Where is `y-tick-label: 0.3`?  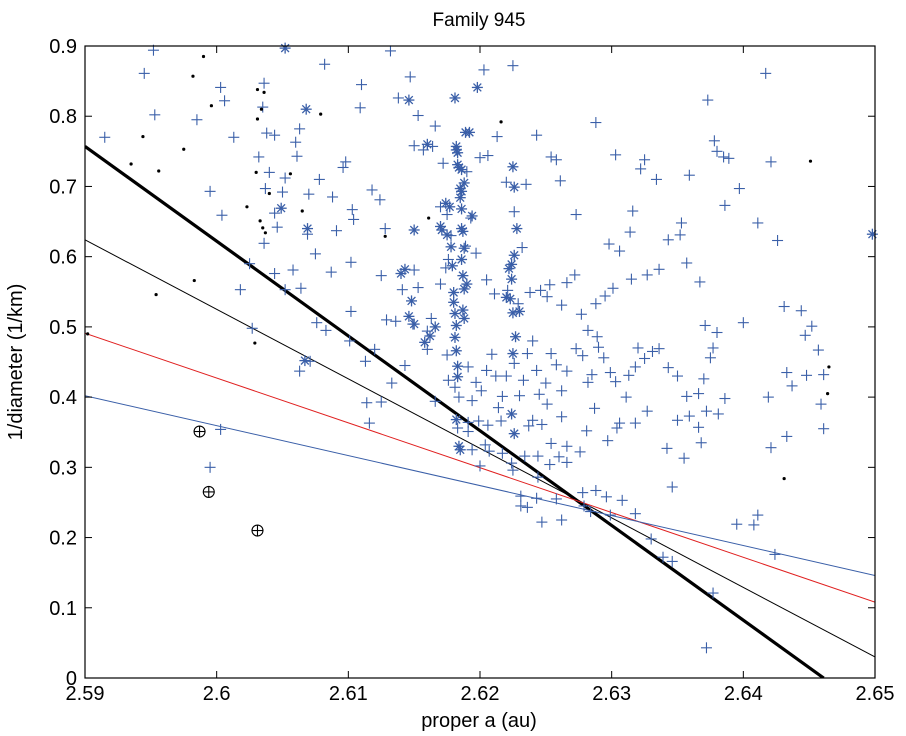
y-tick-label: 0.3 is located at coordinates (63, 468).